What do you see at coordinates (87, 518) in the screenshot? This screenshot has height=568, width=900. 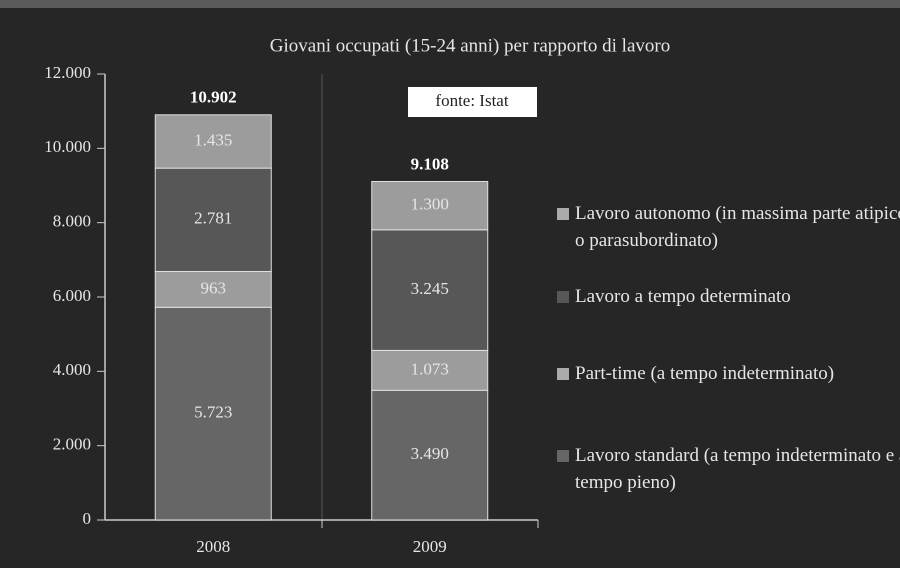 I see `y-tick-label: 0` at bounding box center [87, 518].